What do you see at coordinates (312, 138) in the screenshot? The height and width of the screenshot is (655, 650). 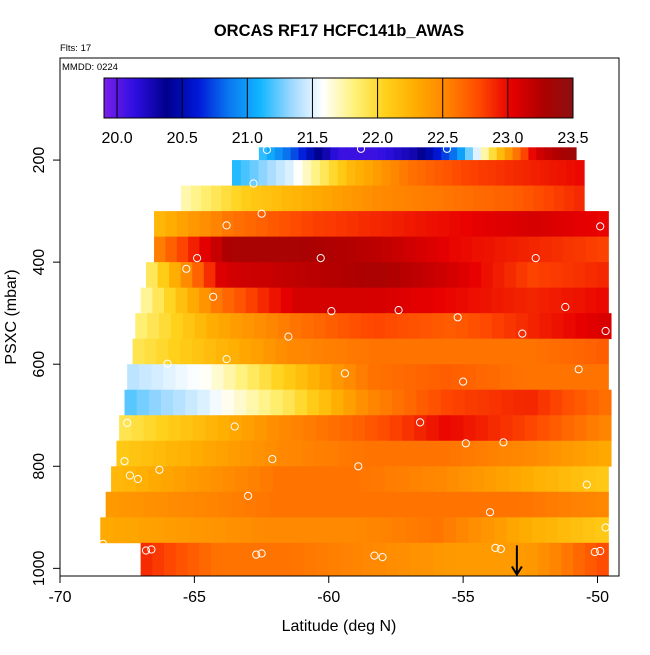 I see `colorbar-tick-label: 21.5` at bounding box center [312, 138].